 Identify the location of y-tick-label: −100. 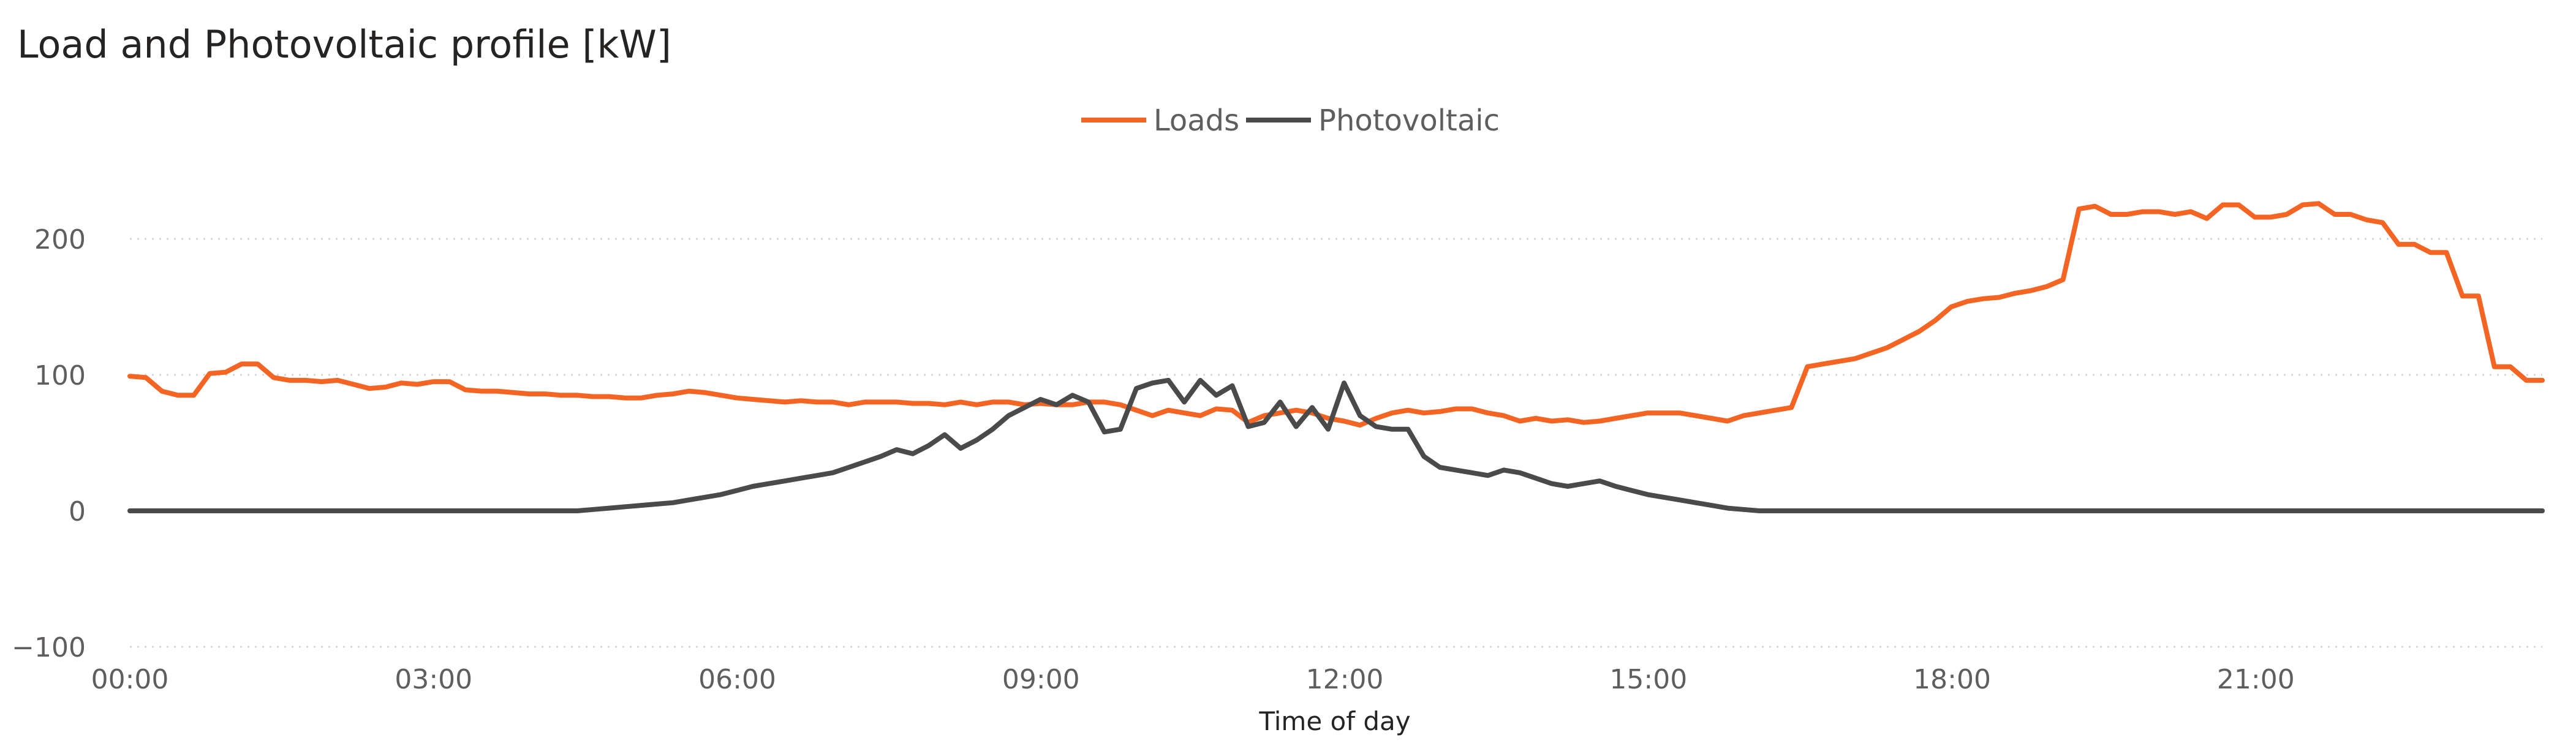
(49, 647).